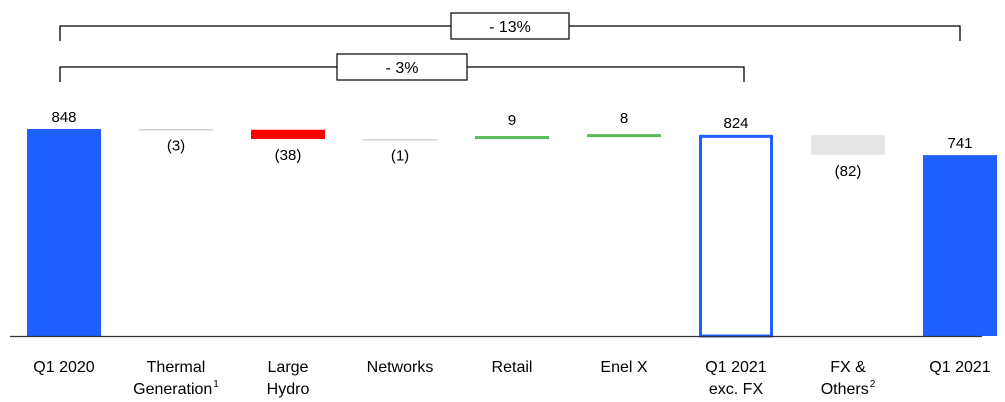  I want to click on bar-q1_2021_exc_fx, so click(736, 236).